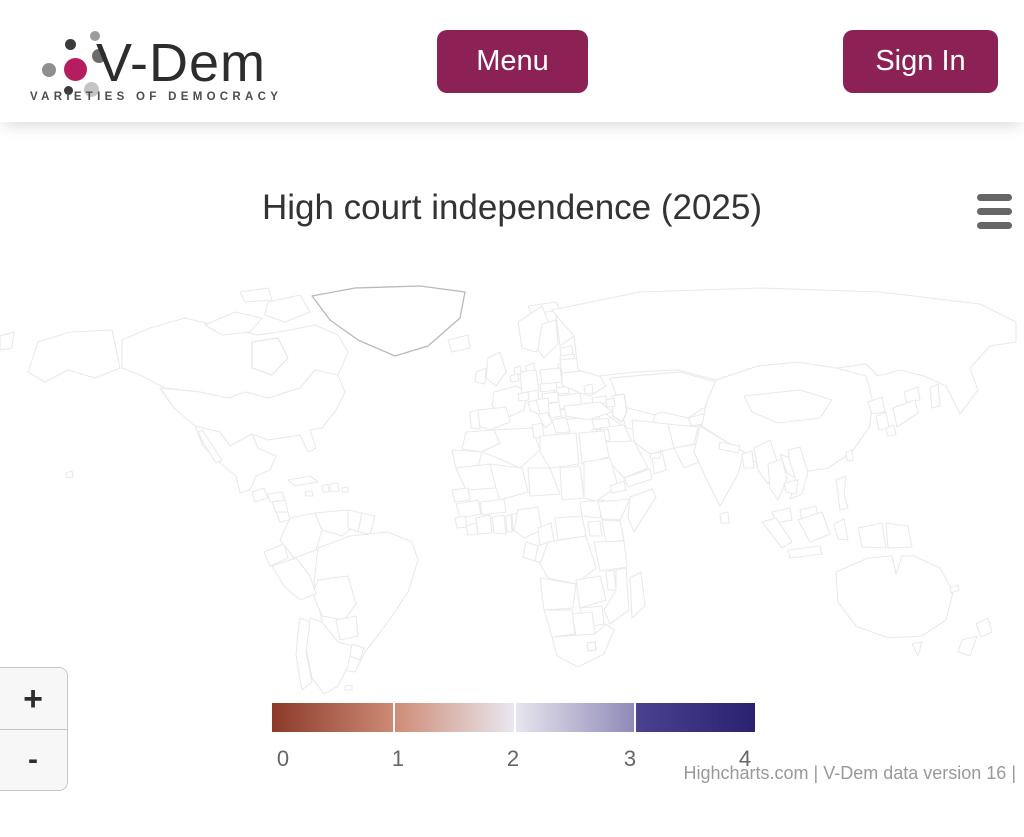 The height and width of the screenshot is (837, 1024). Describe the element at coordinates (642, 510) in the screenshot. I see `country-somalia` at that location.